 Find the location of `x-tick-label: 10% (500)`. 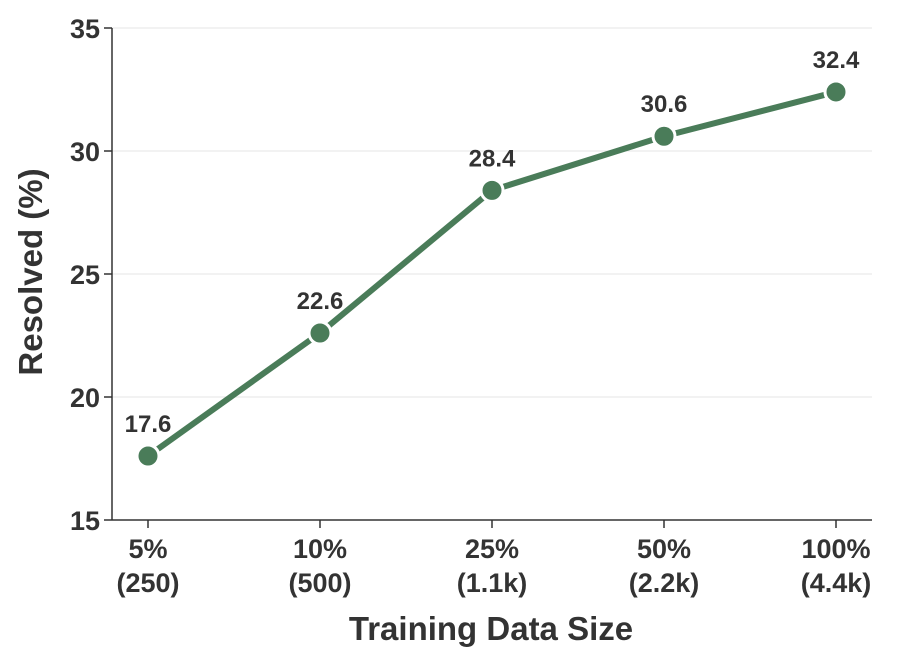

x-tick-label: 10% (500) is located at coordinates (319, 566).